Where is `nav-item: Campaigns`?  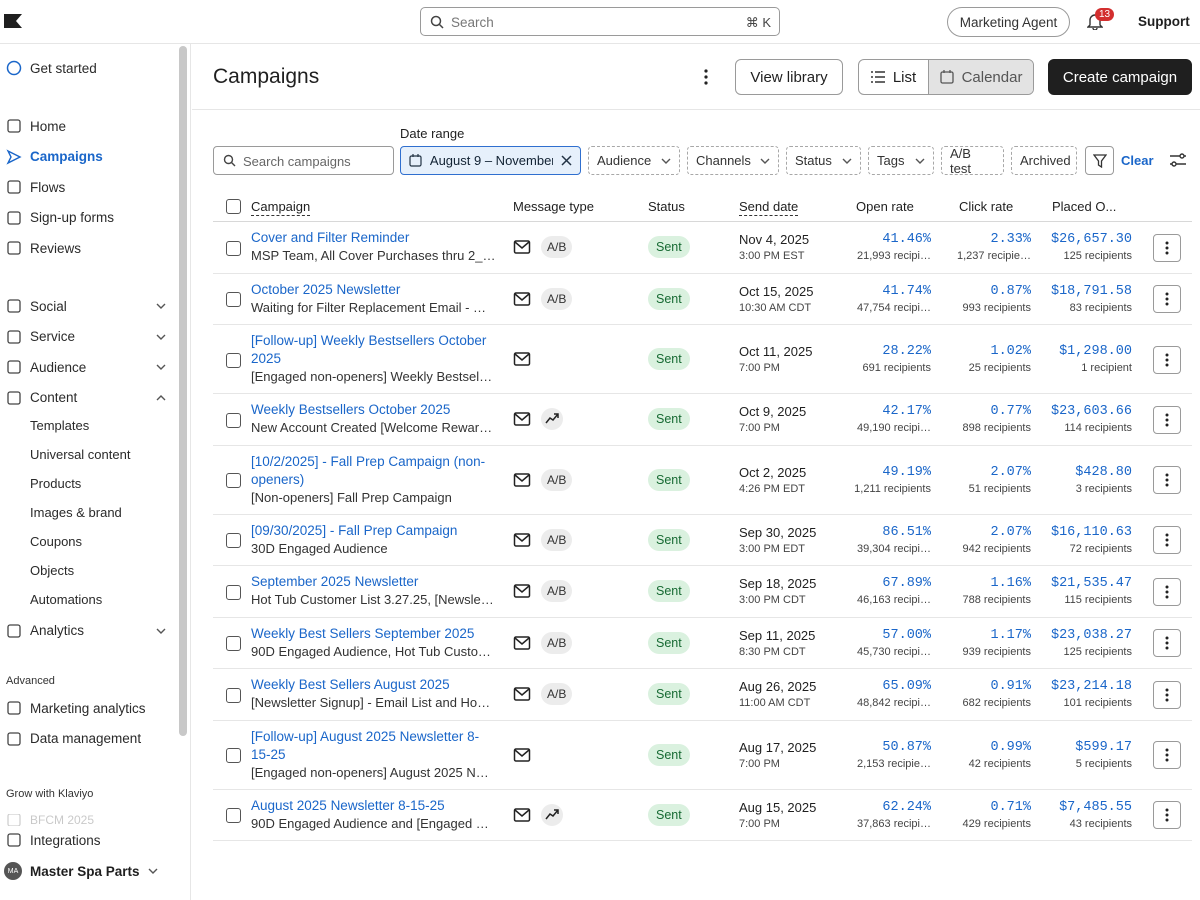
nav-item: Campaigns is located at coordinates (86, 157).